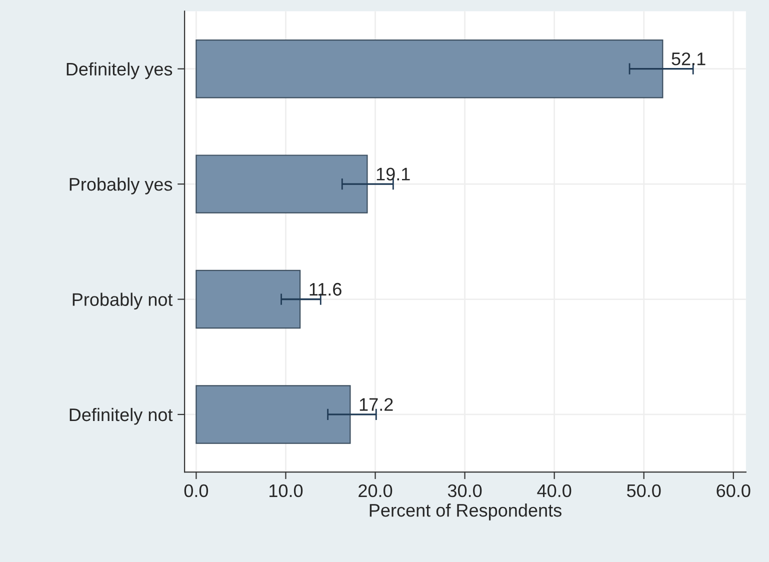 The height and width of the screenshot is (562, 769). What do you see at coordinates (554, 491) in the screenshot?
I see `x-tick-label: 40.0` at bounding box center [554, 491].